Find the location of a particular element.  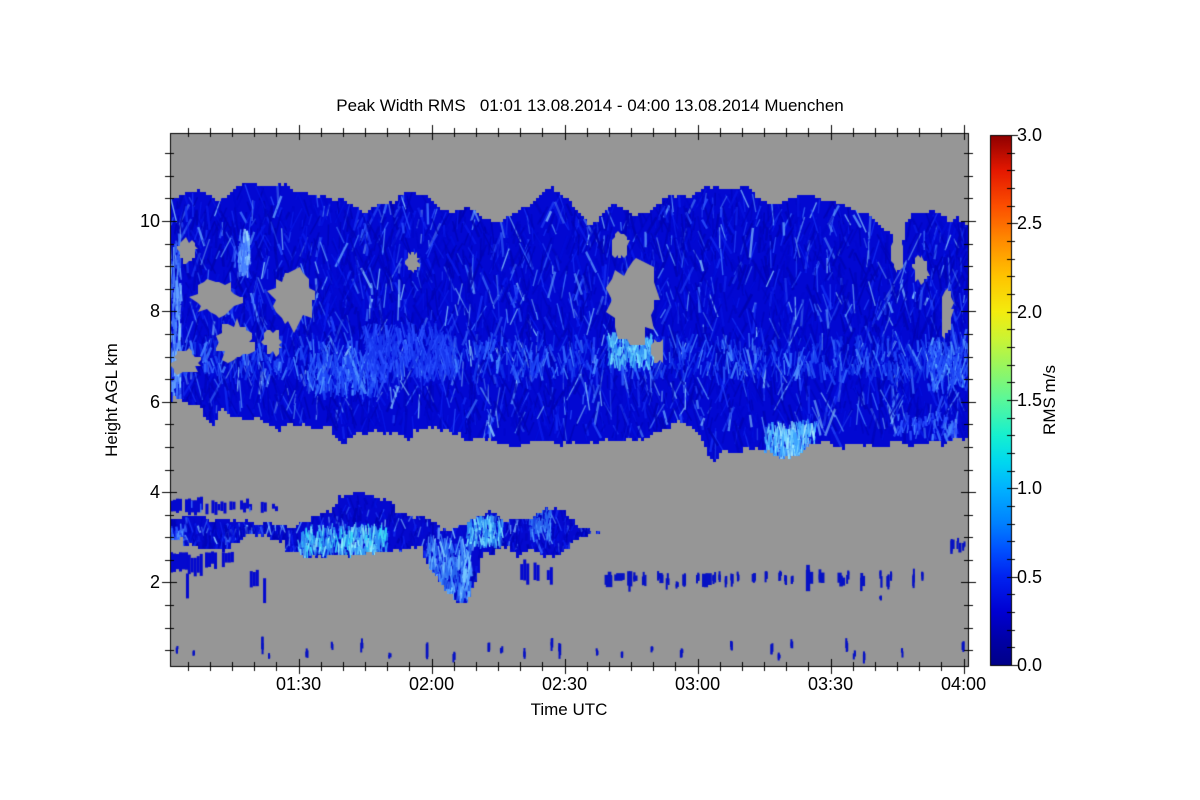

colorbar-tick-label-2.5: 2.5 is located at coordinates (1030, 223).